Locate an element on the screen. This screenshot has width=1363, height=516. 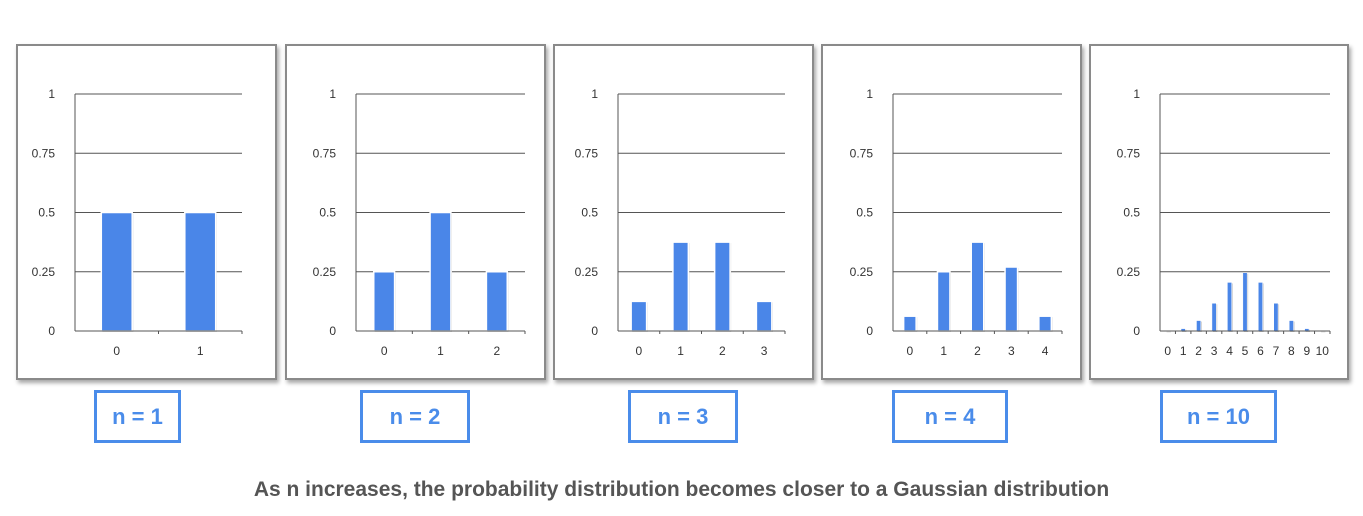
chart-panel: 0 0.25 0.5 0.75 1 0 1 2 3 4 is located at coordinates (951, 212).